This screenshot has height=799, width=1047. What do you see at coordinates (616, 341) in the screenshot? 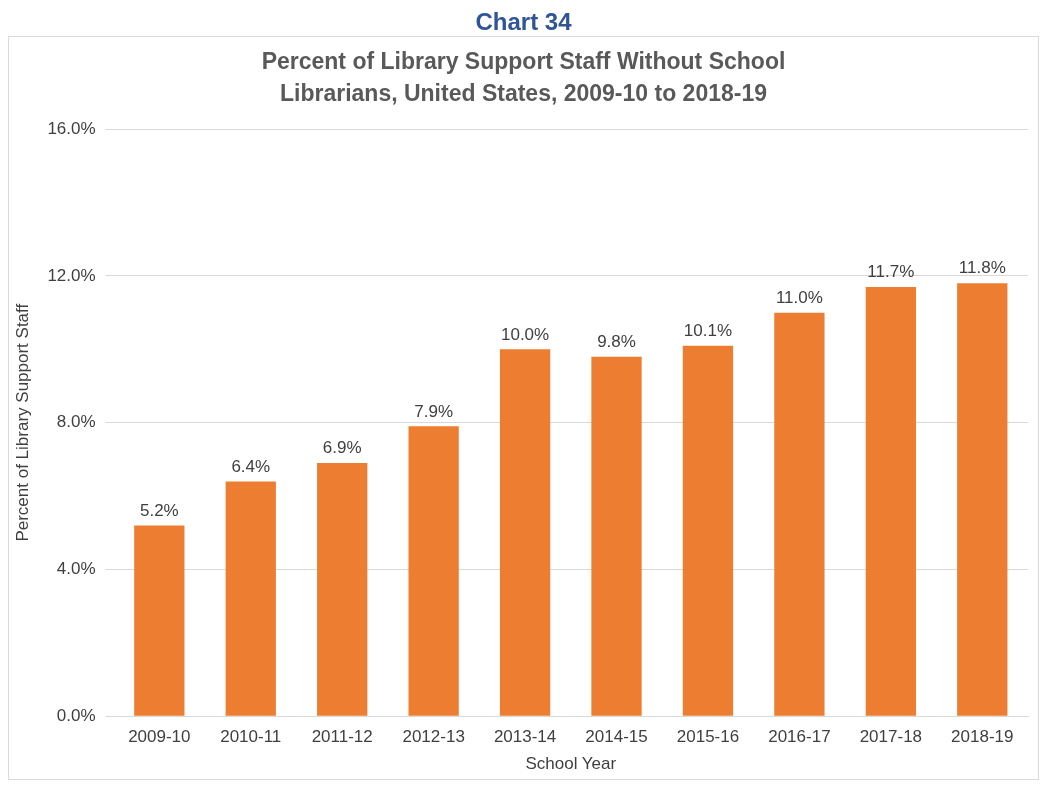
I see `data-label: 9.8%` at bounding box center [616, 341].